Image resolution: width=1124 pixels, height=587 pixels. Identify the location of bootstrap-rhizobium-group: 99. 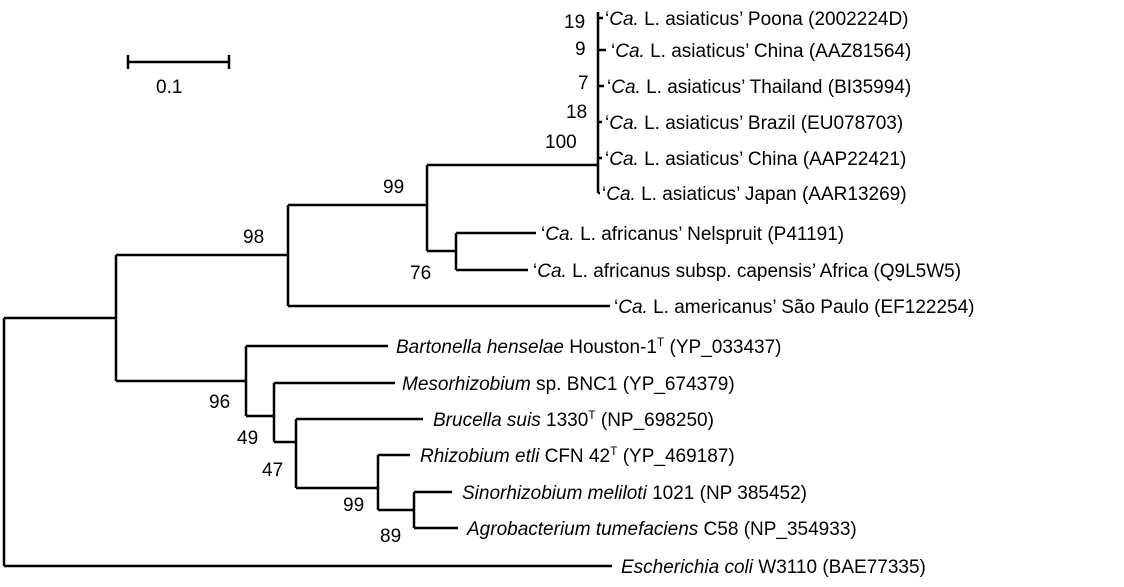
(353, 505).